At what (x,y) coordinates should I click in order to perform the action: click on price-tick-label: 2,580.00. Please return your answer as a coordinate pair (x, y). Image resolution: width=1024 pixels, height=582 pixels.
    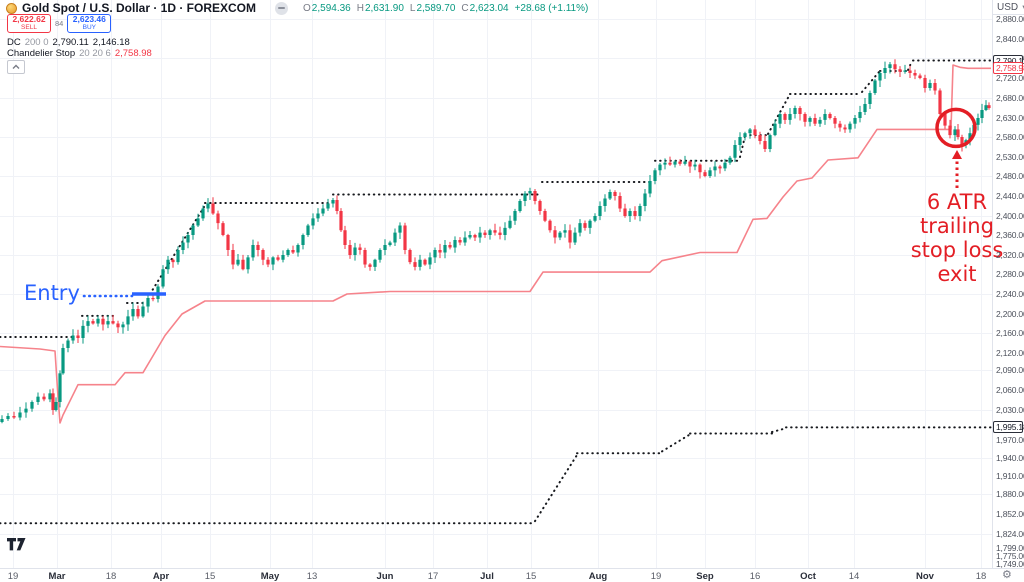
    Looking at the image, I should click on (1010, 137).